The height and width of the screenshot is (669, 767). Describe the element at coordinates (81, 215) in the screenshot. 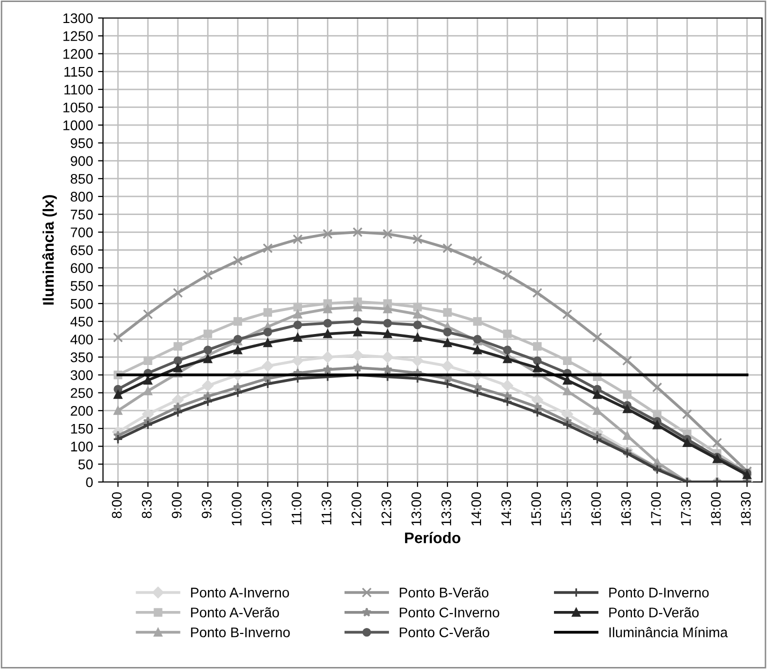

I see `y-tick-label: 750` at that location.